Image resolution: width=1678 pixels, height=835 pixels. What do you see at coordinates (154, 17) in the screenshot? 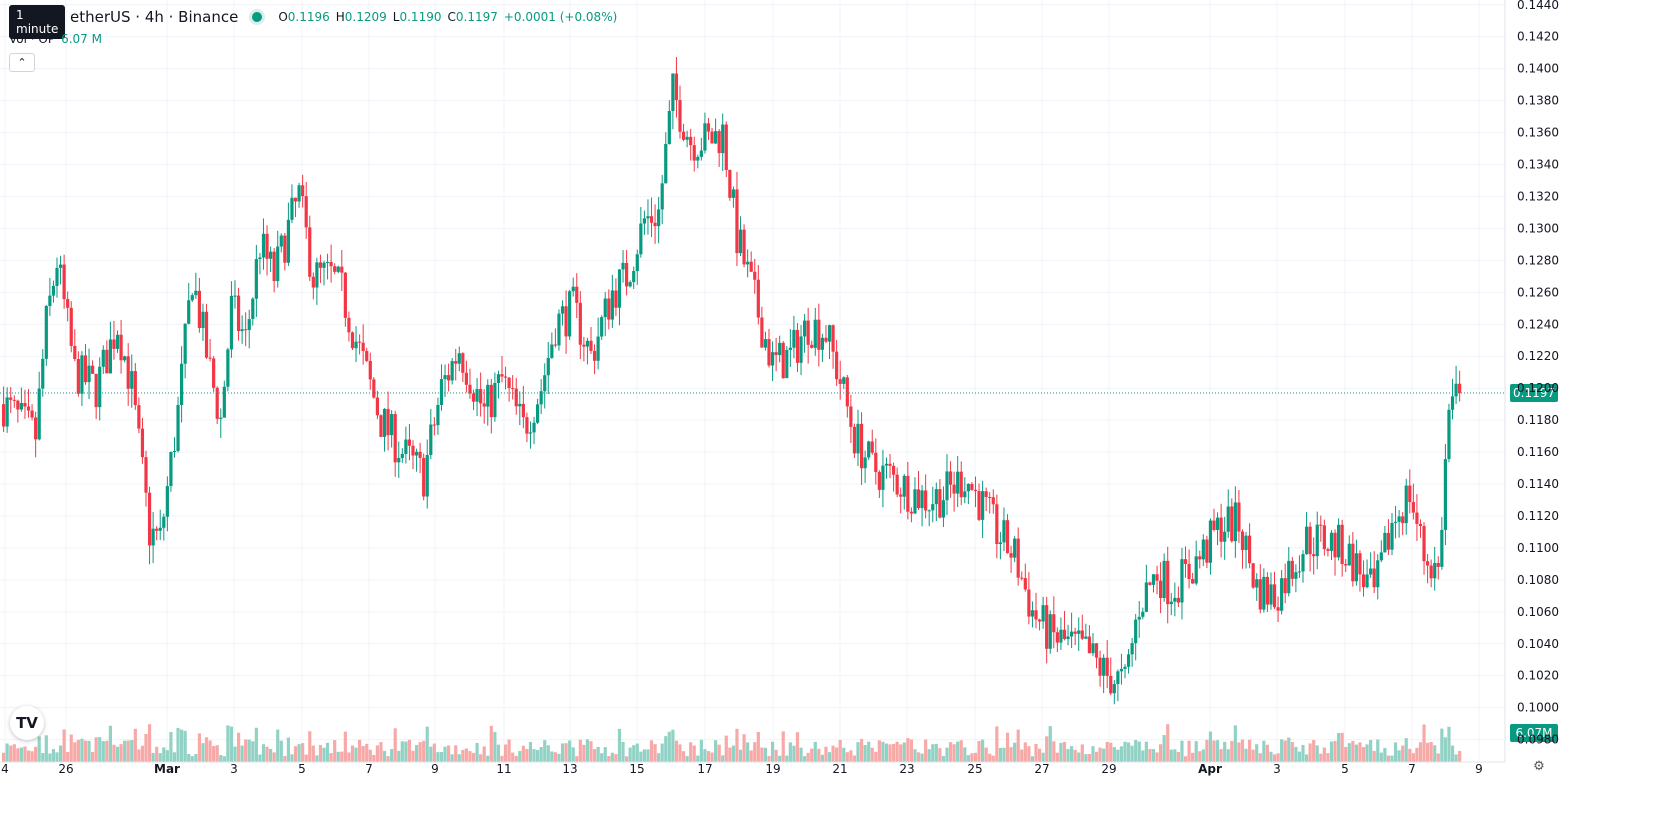
I see `symbol-title: etherUS · 4h · Binance` at bounding box center [154, 17].